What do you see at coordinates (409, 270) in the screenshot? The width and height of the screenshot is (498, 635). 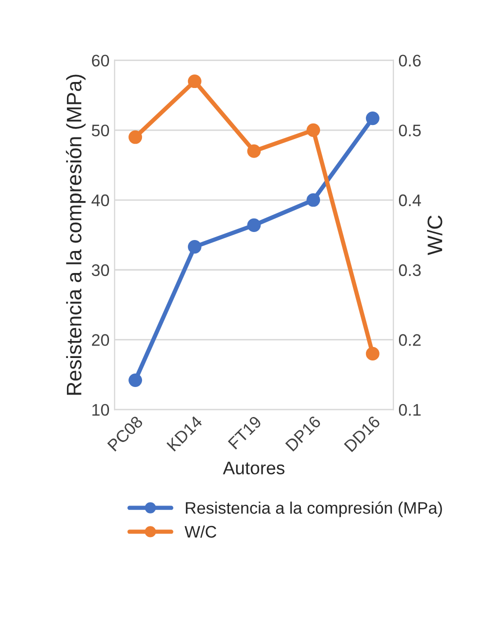 I see `y2-tick-label: 0.3` at bounding box center [409, 270].